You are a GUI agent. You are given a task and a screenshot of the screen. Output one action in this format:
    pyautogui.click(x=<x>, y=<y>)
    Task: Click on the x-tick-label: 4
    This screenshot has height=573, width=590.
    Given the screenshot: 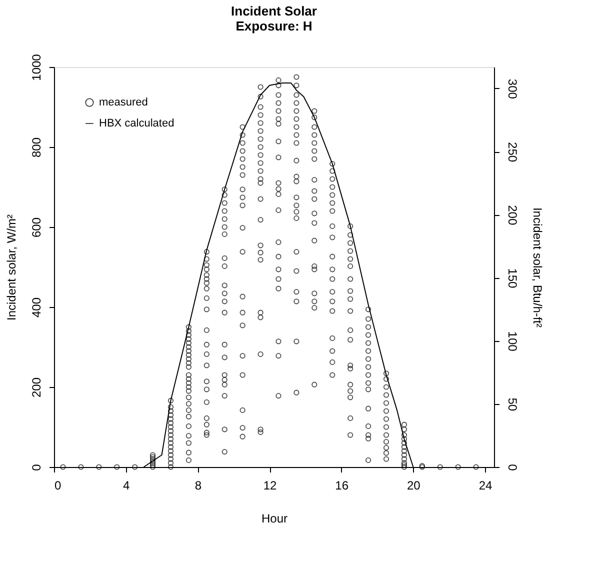 What is the action you would take?
    pyautogui.click(x=126, y=485)
    